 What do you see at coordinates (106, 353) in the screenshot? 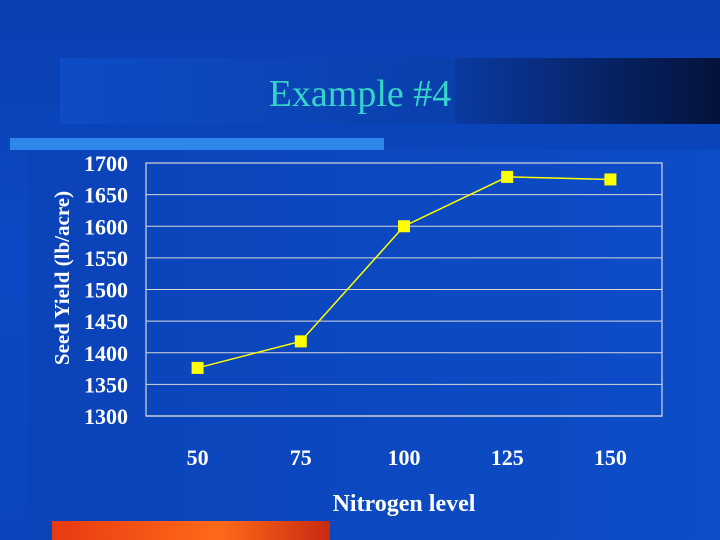
I see `y-tick-label: 1400` at bounding box center [106, 353].